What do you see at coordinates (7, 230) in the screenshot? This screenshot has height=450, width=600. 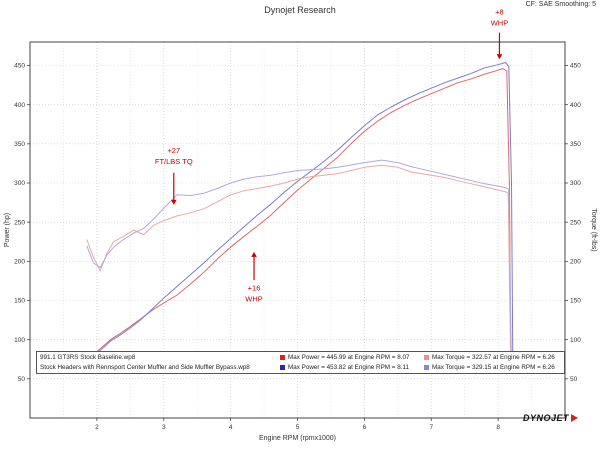 I see `y-axis-label-left: Power (hp)` at bounding box center [7, 230].